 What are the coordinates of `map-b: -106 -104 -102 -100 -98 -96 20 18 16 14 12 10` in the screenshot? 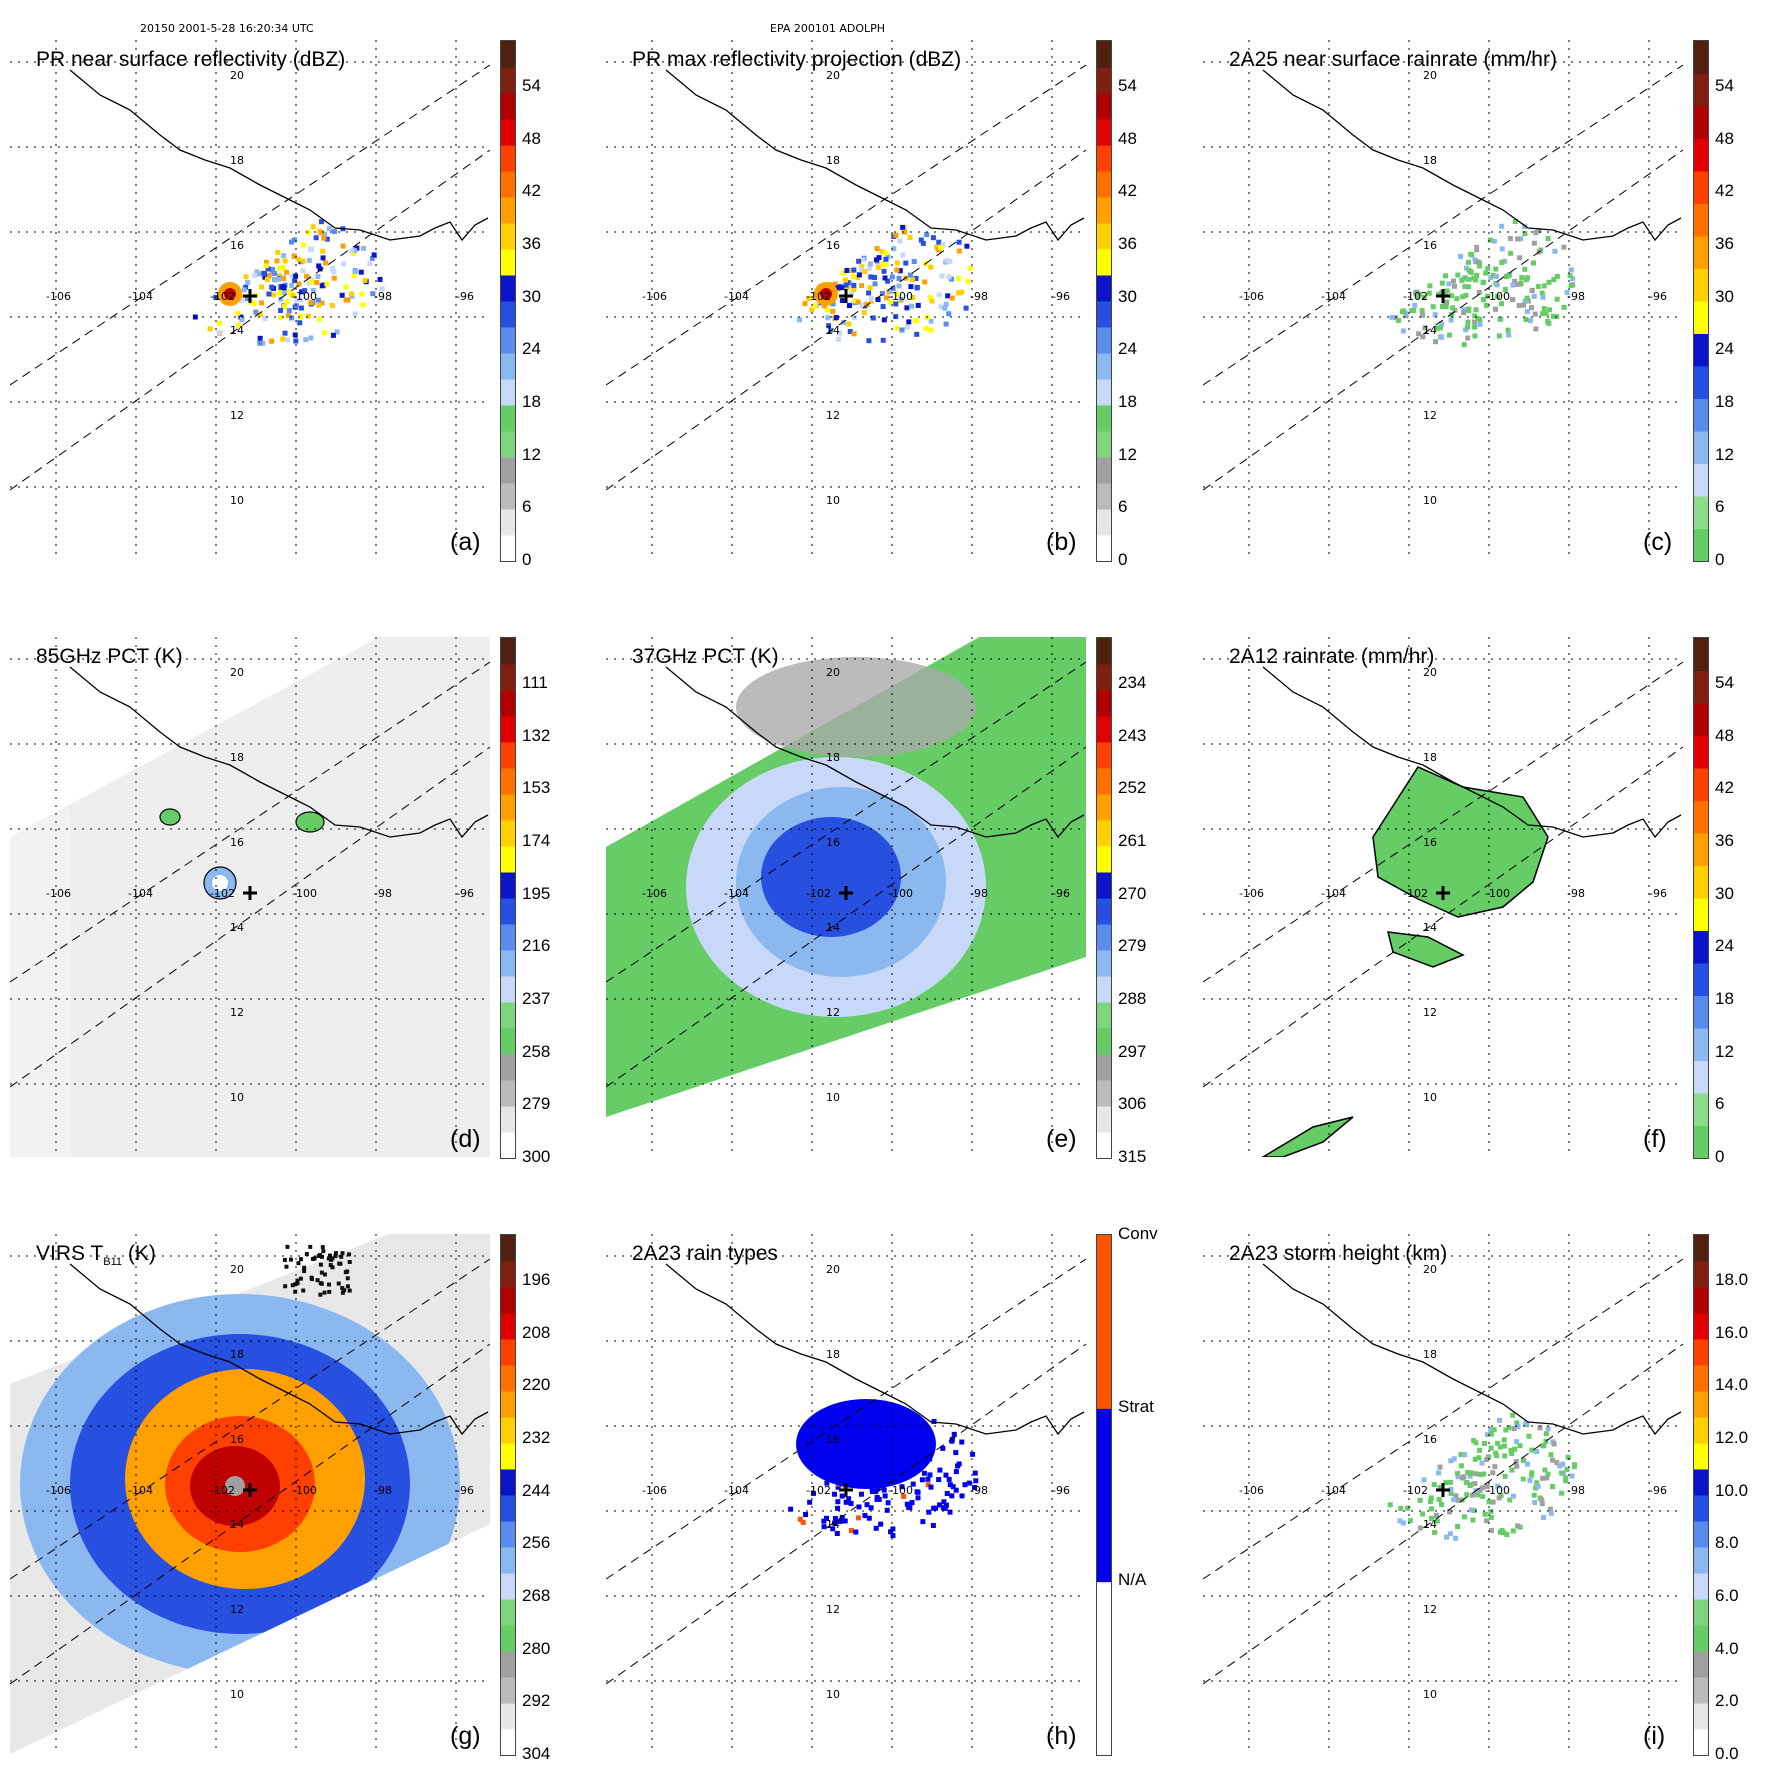 It's located at (846, 300).